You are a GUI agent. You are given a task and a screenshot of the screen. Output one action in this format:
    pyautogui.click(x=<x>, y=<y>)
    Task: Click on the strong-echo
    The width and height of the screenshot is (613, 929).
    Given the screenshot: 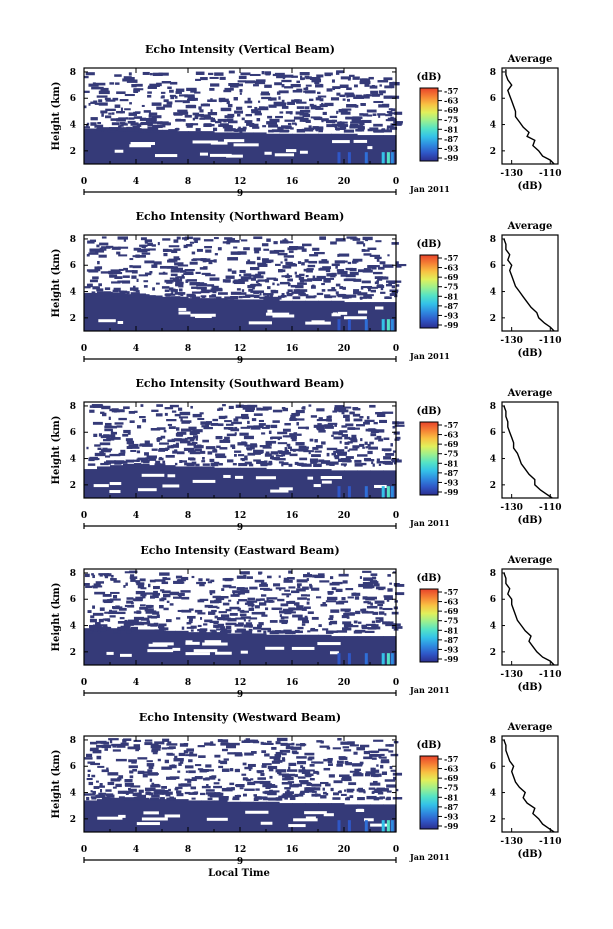 What is the action you would take?
    pyautogui.click(x=392, y=158)
    